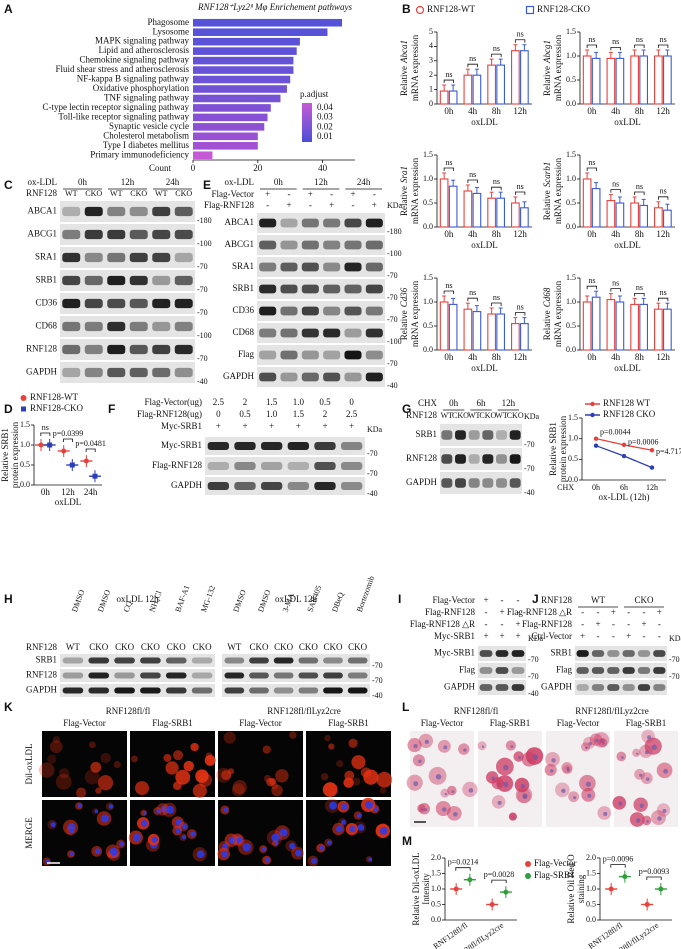  I want to click on lane-label: +, so click(351, 426).